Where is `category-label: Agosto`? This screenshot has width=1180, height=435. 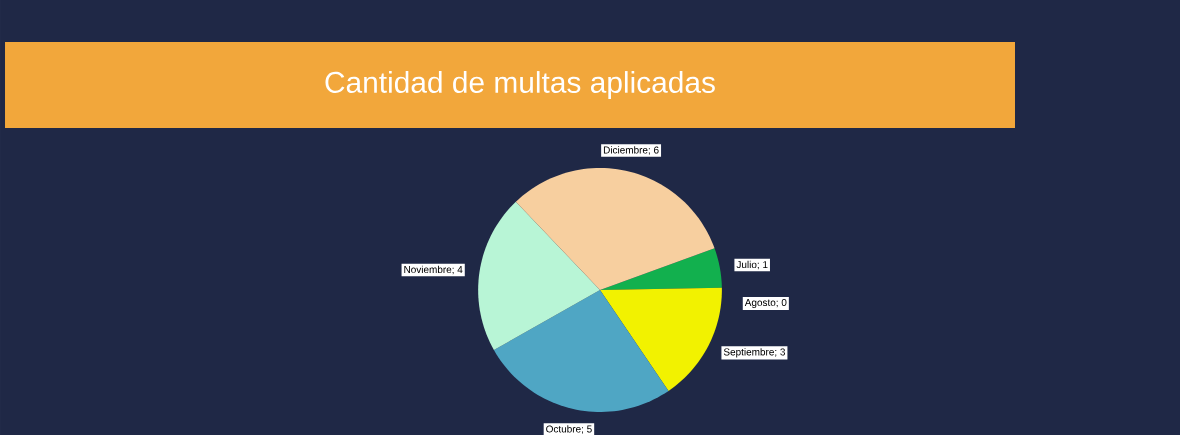 category-label: Agosto is located at coordinates (760, 303).